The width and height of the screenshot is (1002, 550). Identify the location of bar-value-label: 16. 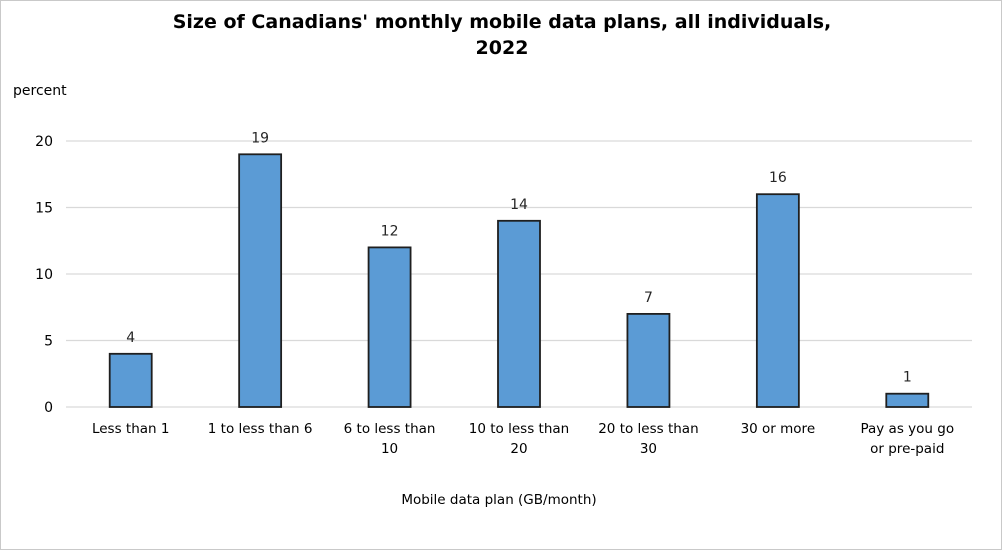
(778, 178).